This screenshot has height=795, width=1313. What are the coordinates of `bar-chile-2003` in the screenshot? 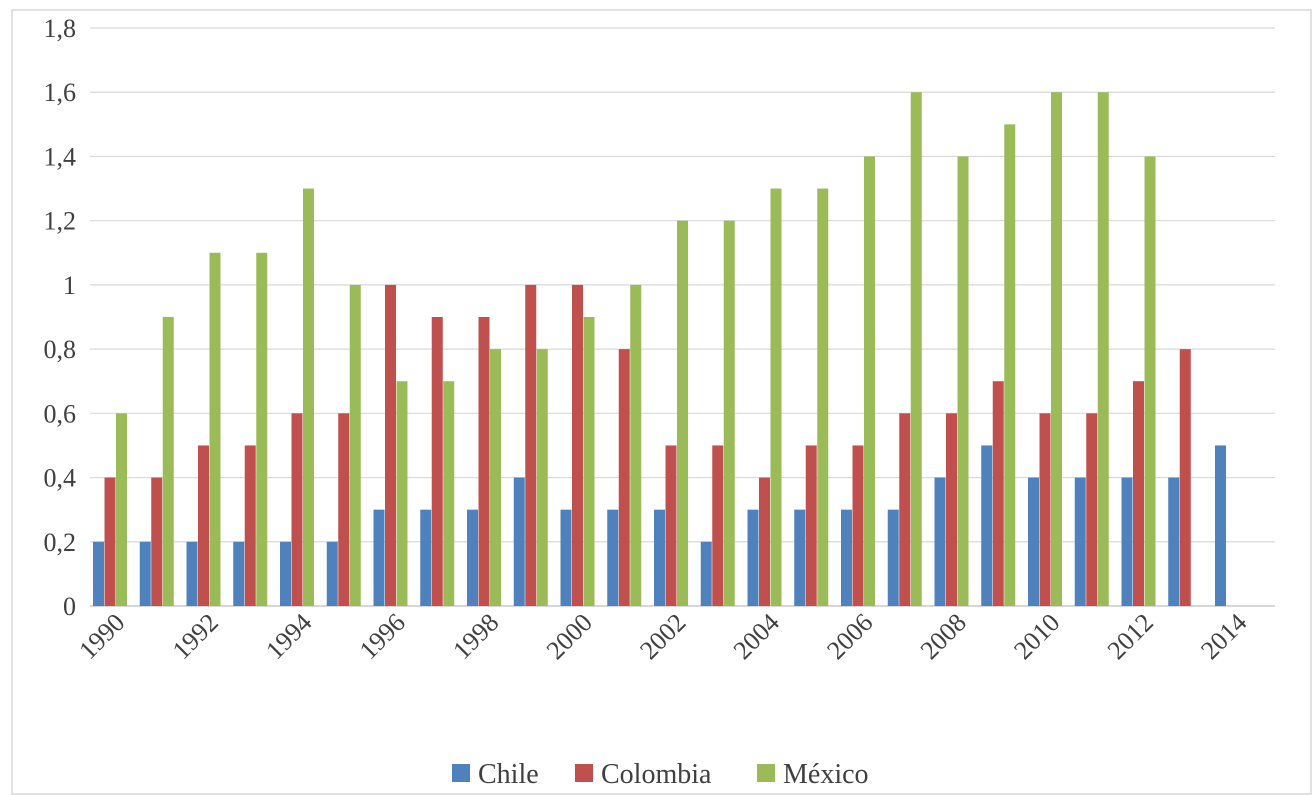 It's located at (706, 573).